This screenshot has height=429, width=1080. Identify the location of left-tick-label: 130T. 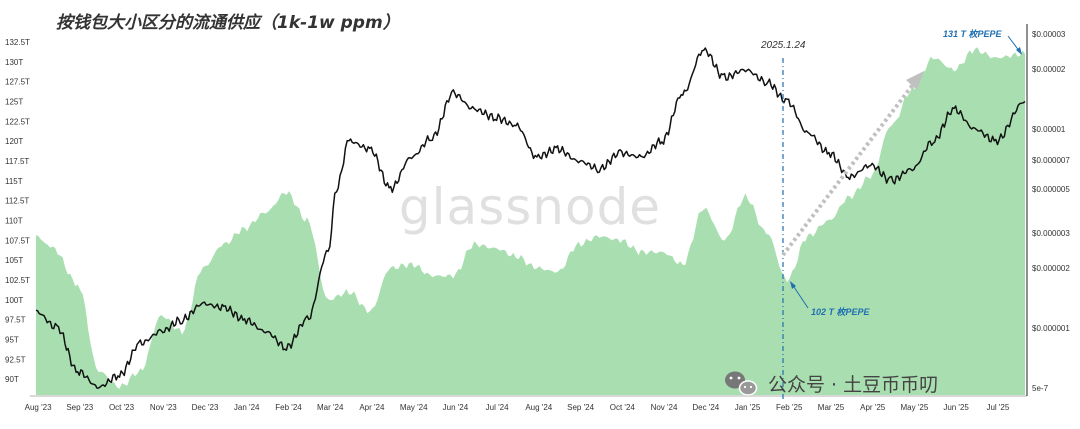
(14, 62).